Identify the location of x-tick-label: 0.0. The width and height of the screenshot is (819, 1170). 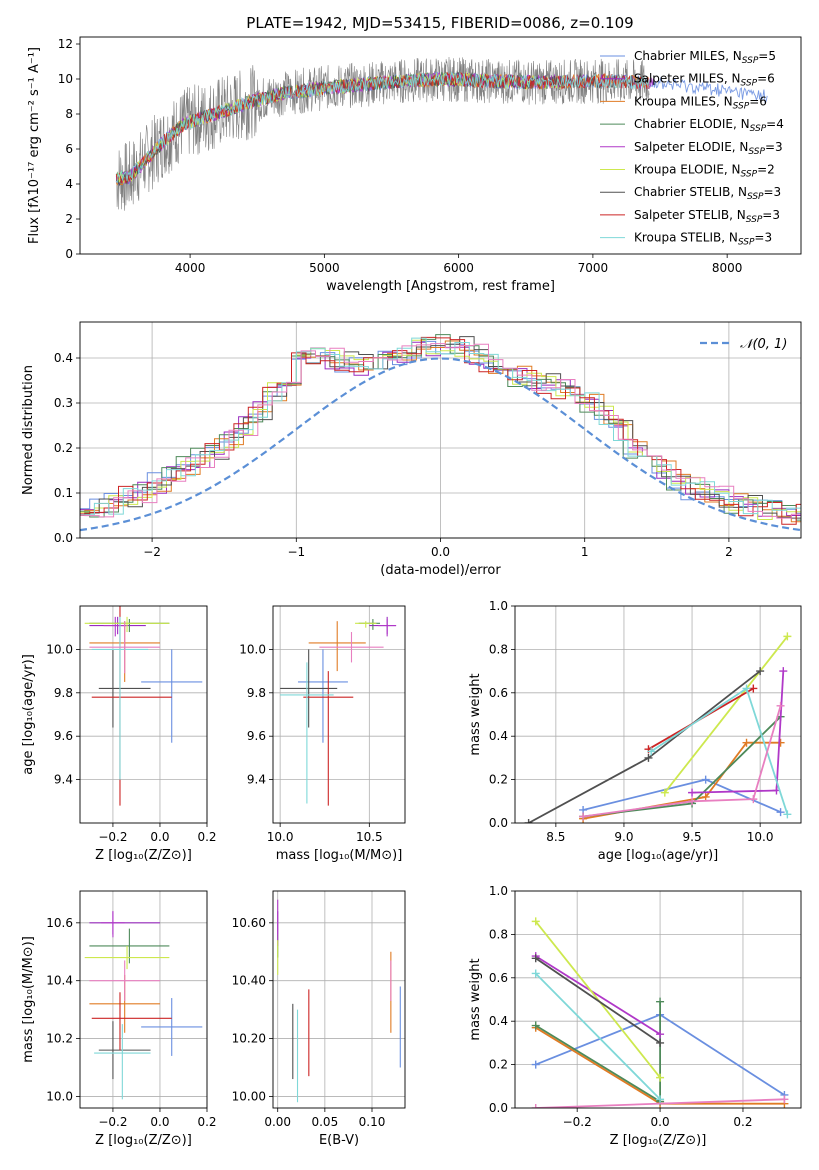
(440, 552).